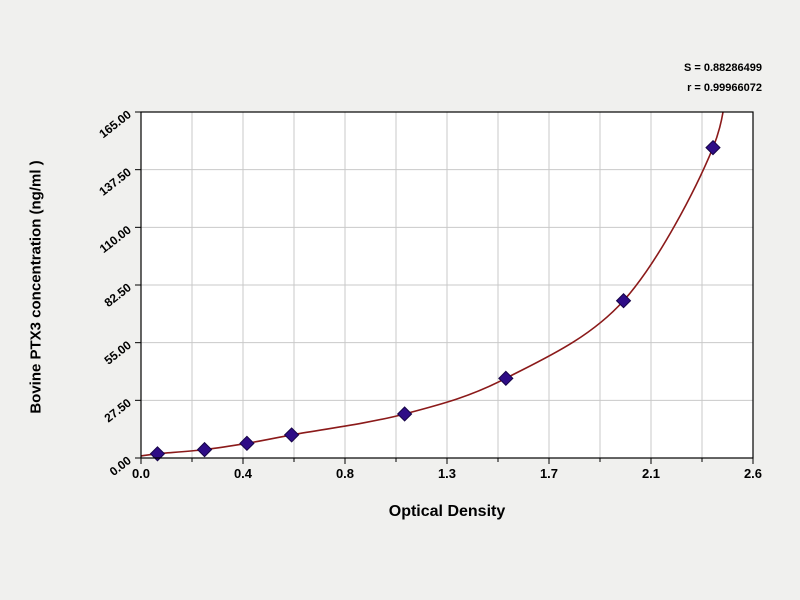 This screenshot has height=600, width=800. I want to click on x-tick-label: 0.4, so click(243, 473).